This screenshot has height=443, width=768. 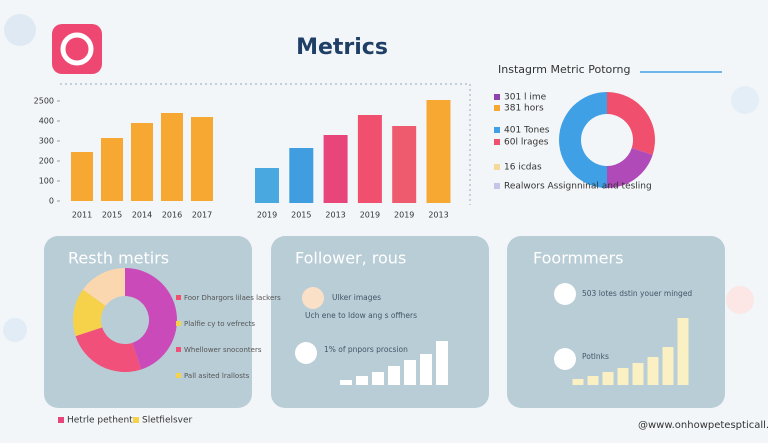 I want to click on y-tick-label: 200, so click(x=46, y=161).